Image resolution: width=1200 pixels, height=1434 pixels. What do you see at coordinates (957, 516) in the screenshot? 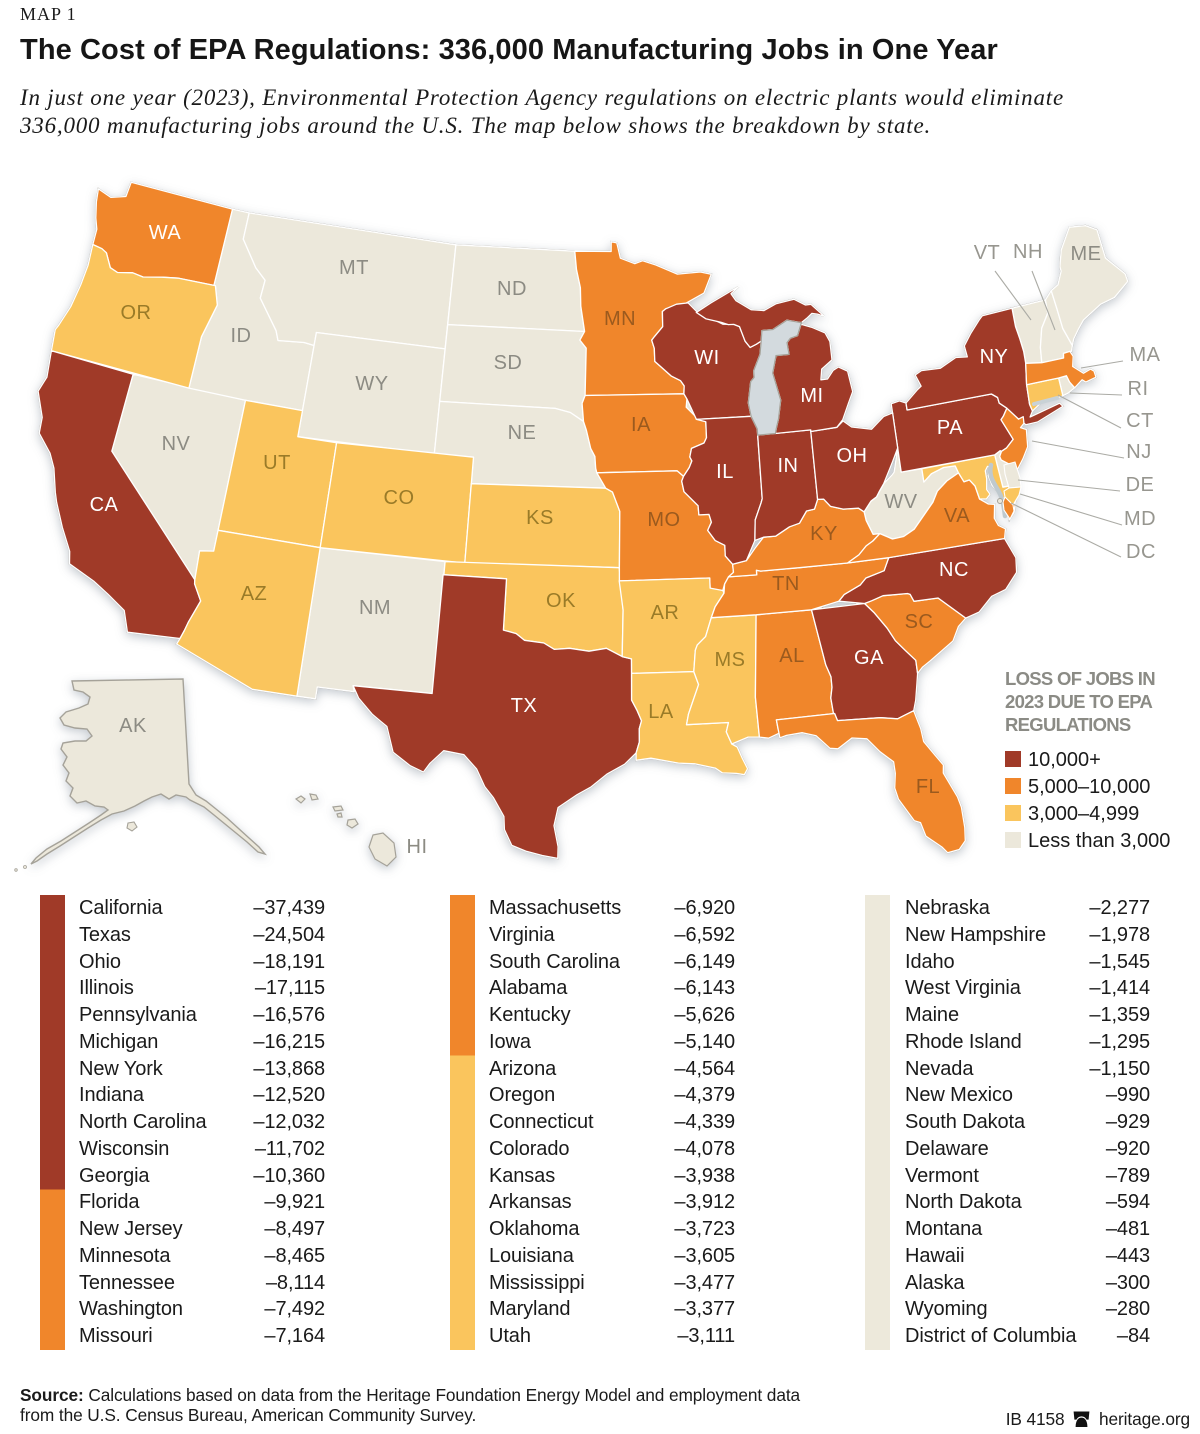
I see `svg-text: VA` at bounding box center [957, 516].